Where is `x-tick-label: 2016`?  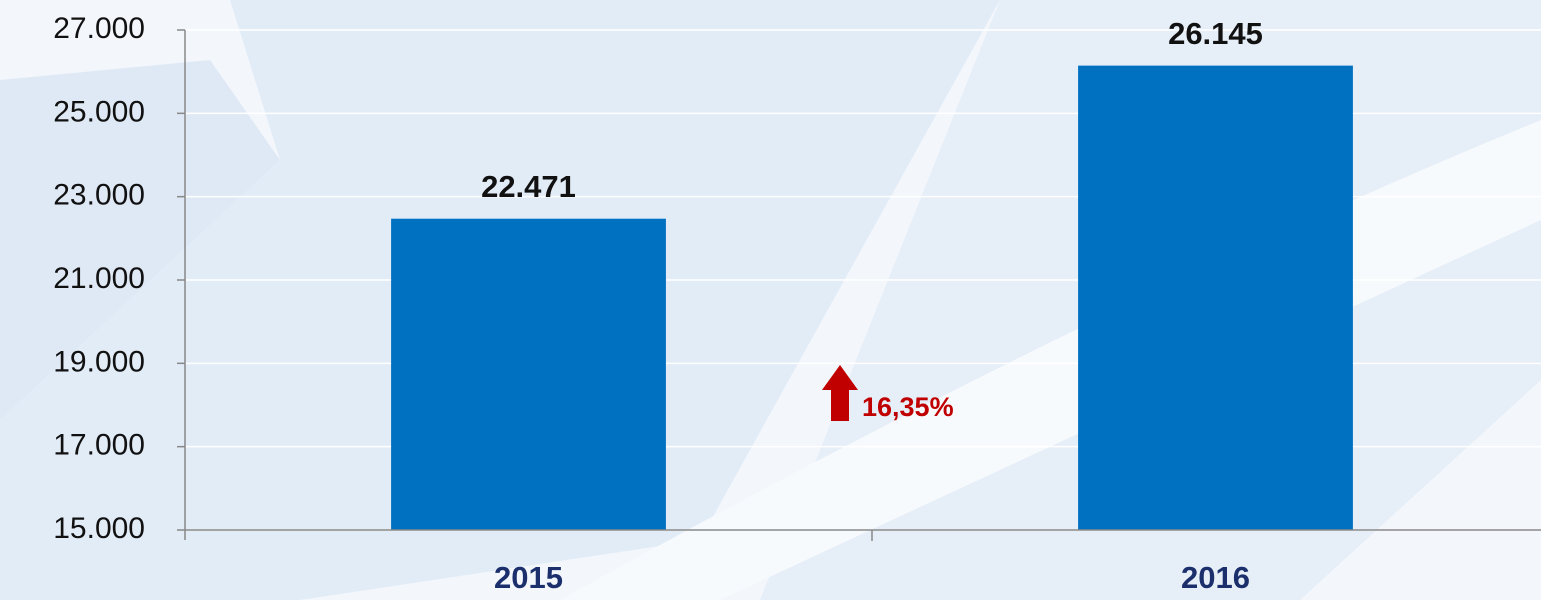
x-tick-label: 2016 is located at coordinates (1215, 577).